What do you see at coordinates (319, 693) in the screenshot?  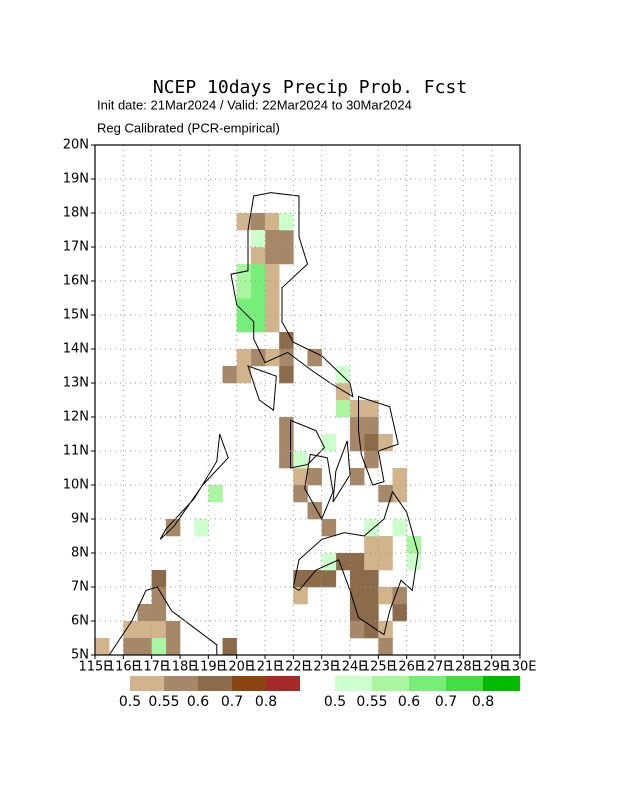 I see `legend: 0.5 0.55 0.6 0.7 0.8 0.5 0.55 0.6 0.7 0.8` at bounding box center [319, 693].